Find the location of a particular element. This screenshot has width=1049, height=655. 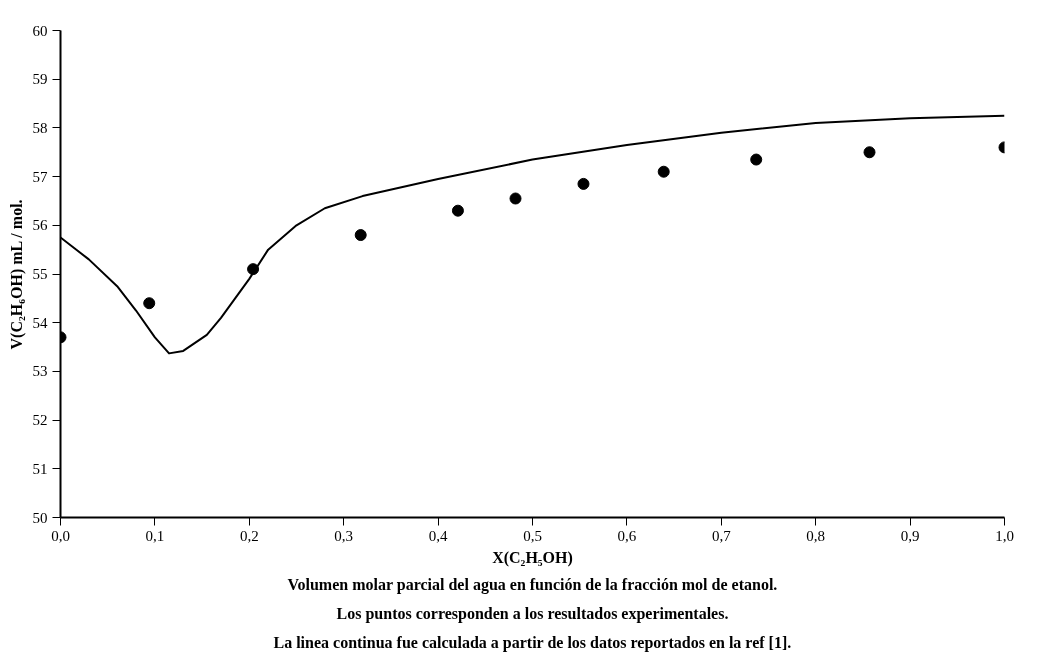

y-tick-label: 59 is located at coordinates (40, 79).